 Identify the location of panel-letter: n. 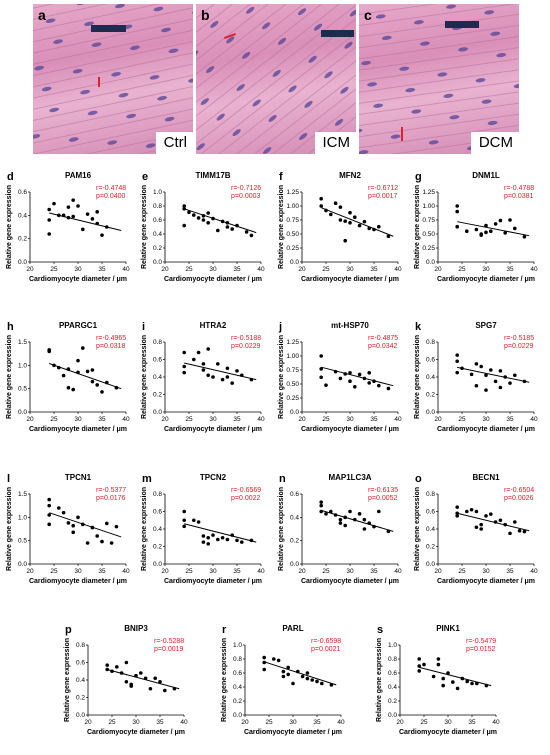
(282, 479).